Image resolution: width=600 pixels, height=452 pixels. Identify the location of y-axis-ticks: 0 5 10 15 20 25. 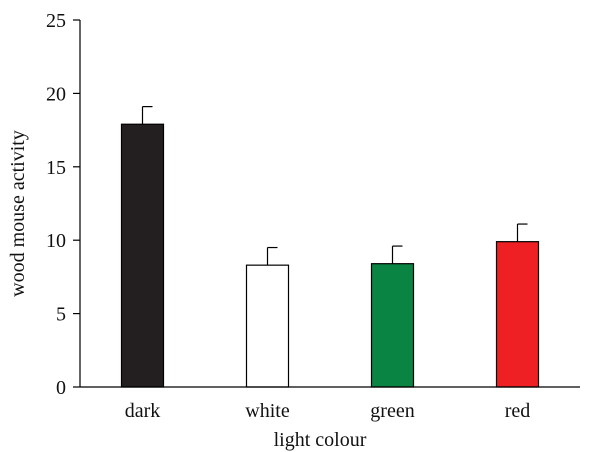
(63, 204).